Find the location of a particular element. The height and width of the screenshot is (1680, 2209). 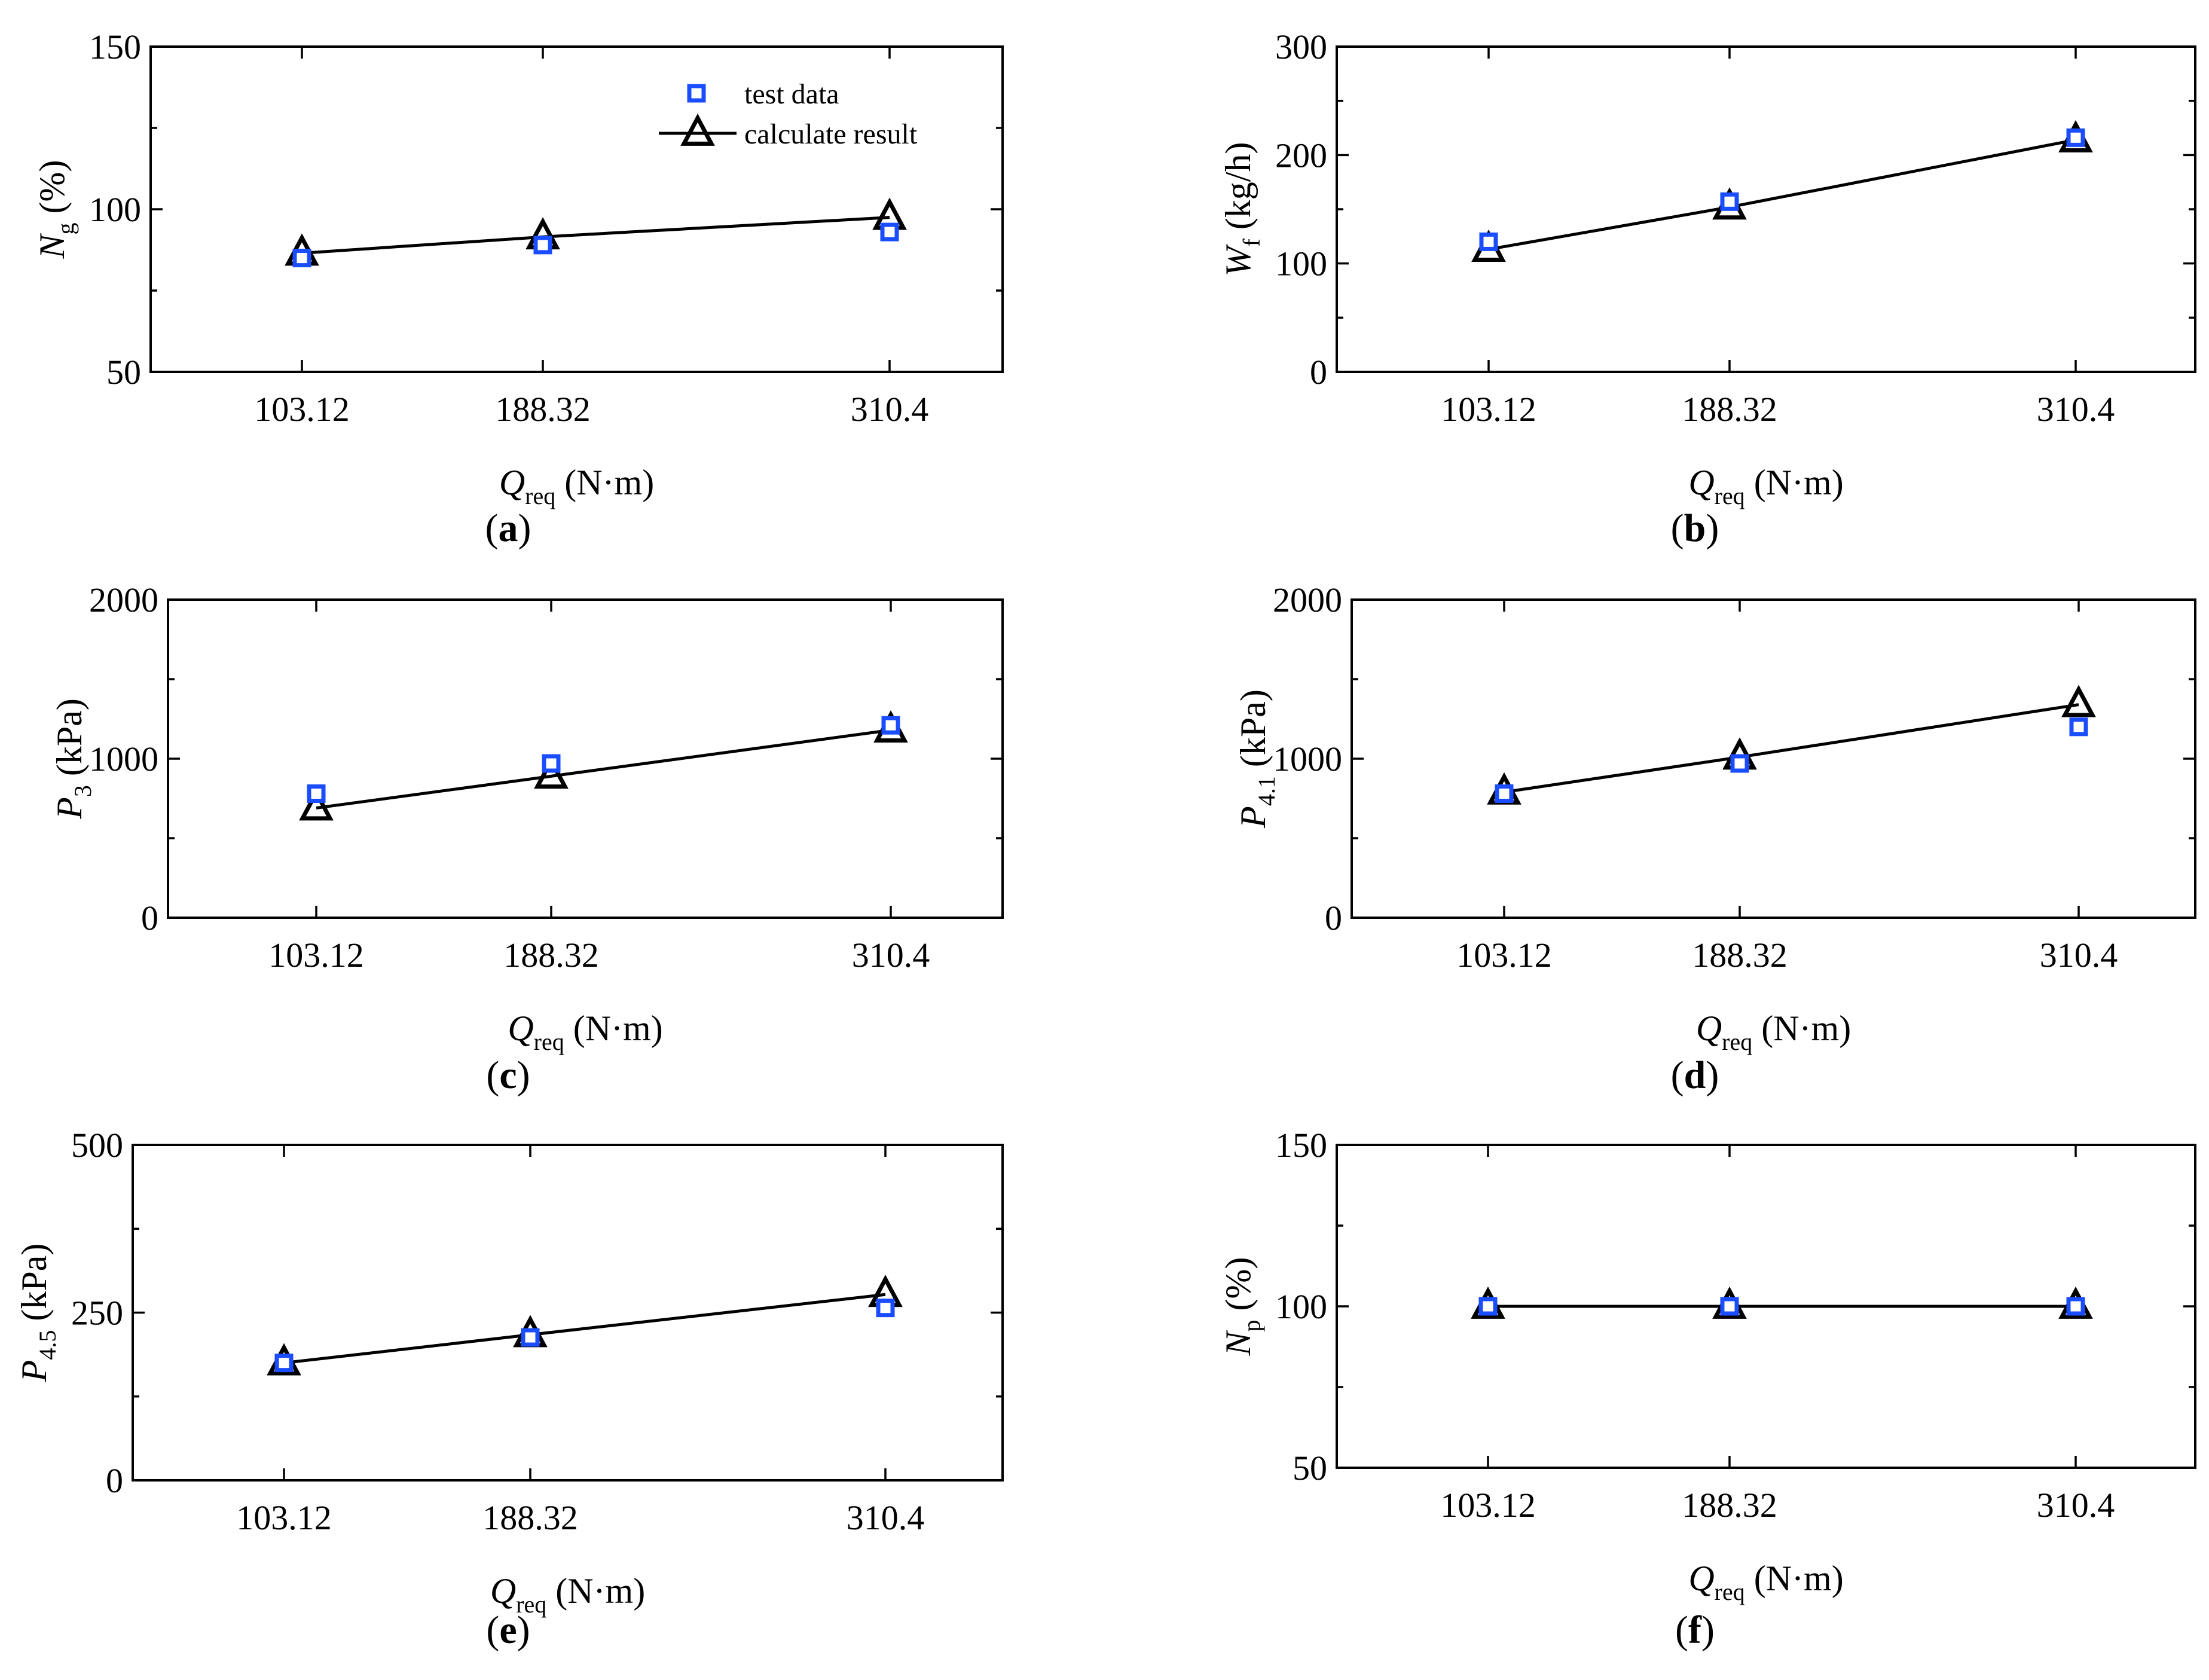

y-tick-label: 250 is located at coordinates (97, 1313).